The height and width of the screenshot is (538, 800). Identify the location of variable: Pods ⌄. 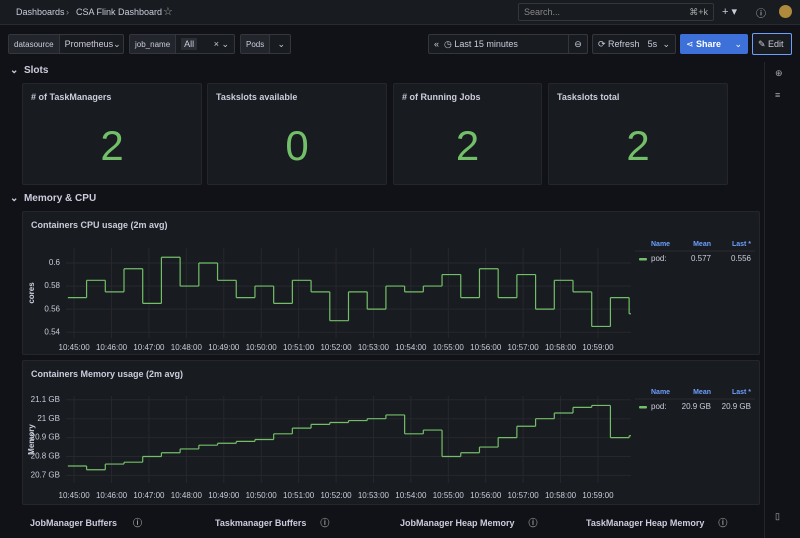
(265, 44).